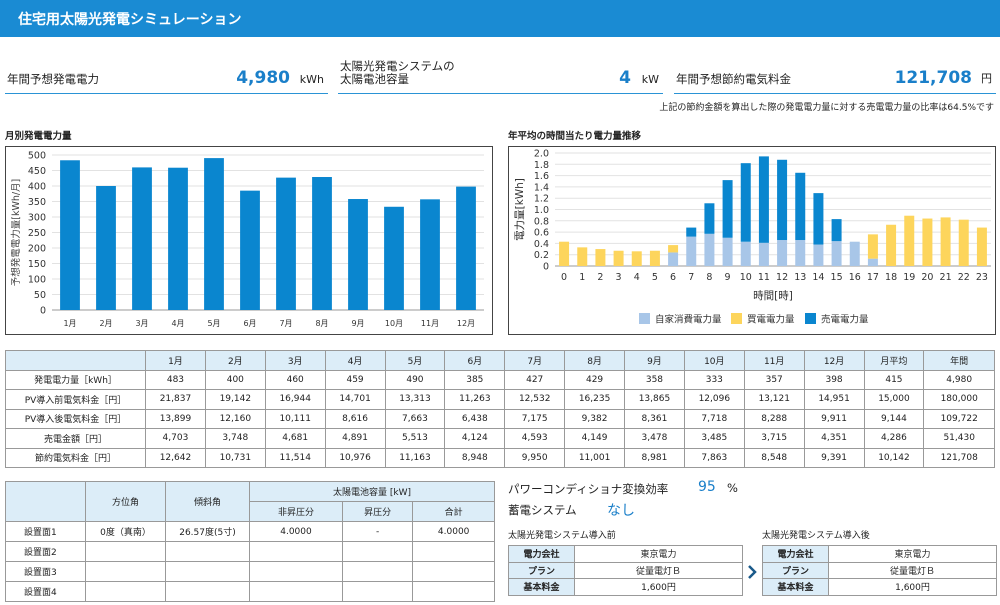 This screenshot has height=605, width=1000. I want to click on table-cell: 19,142, so click(235, 399).